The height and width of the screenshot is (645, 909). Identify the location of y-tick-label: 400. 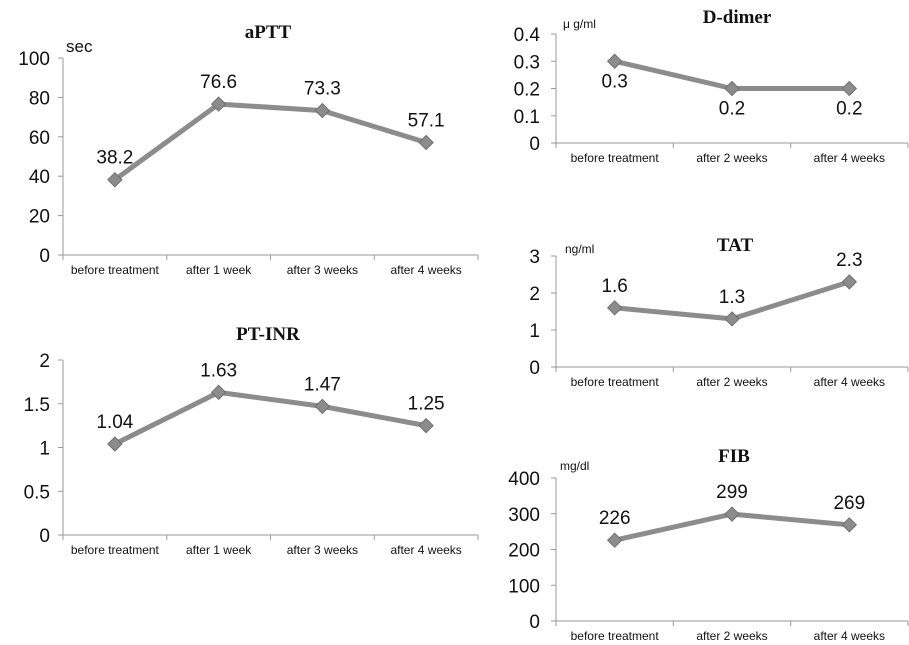
(524, 479).